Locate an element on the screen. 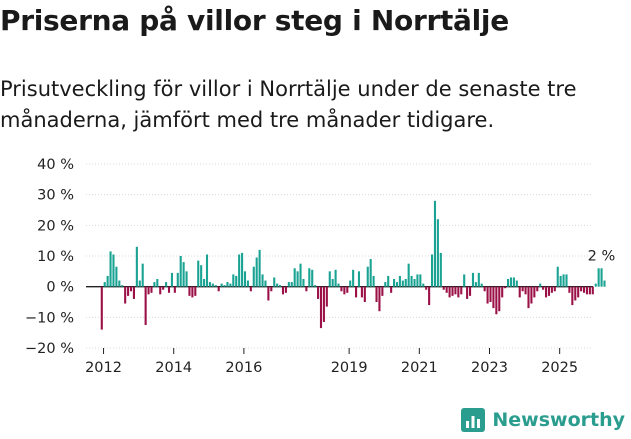  y-tick-label: 30 % is located at coordinates (55, 196).